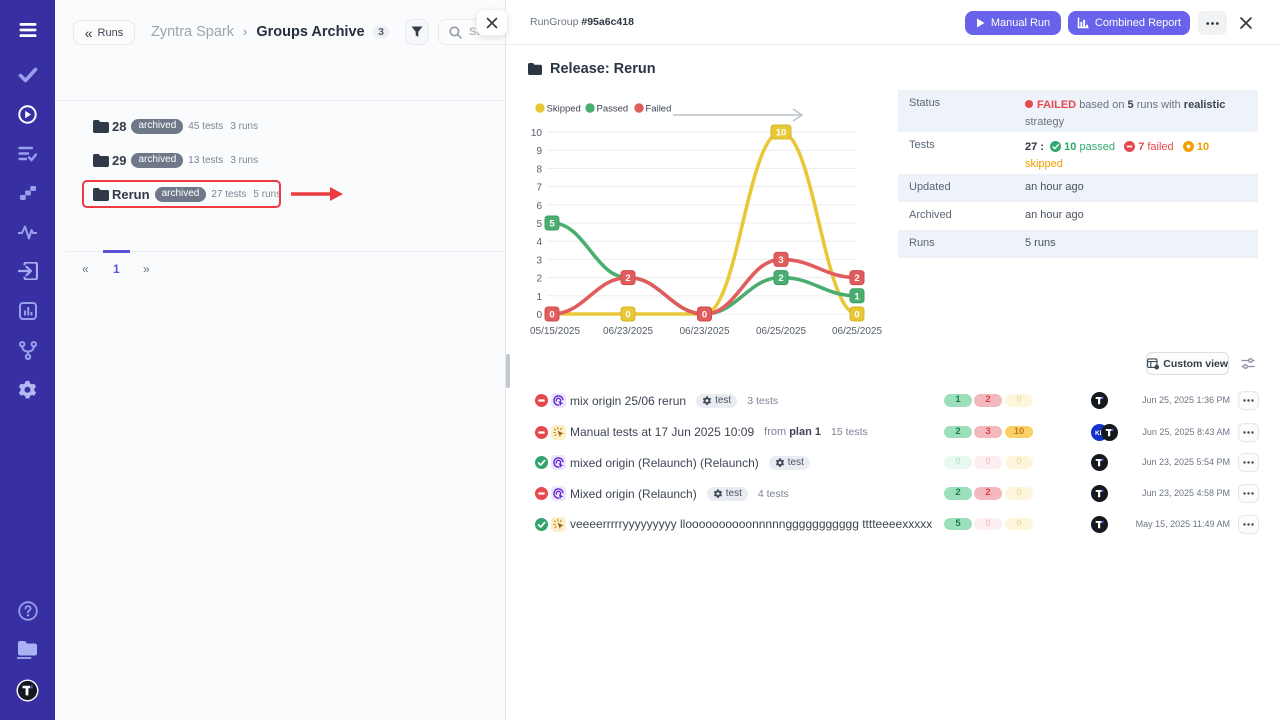 Image resolution: width=1280 pixels, height=720 pixels. Describe the element at coordinates (539, 242) in the screenshot. I see `svg-text: 4` at that location.